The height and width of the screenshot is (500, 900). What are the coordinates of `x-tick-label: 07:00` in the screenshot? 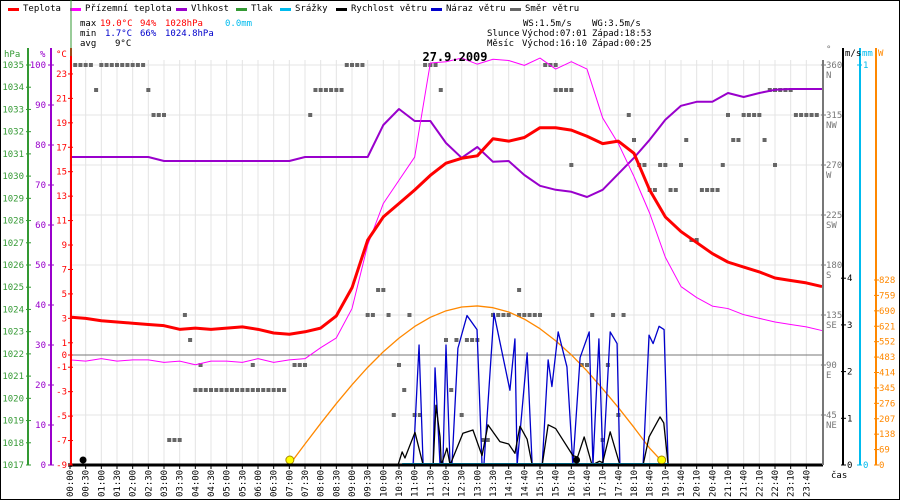 It's located at (290, 483).